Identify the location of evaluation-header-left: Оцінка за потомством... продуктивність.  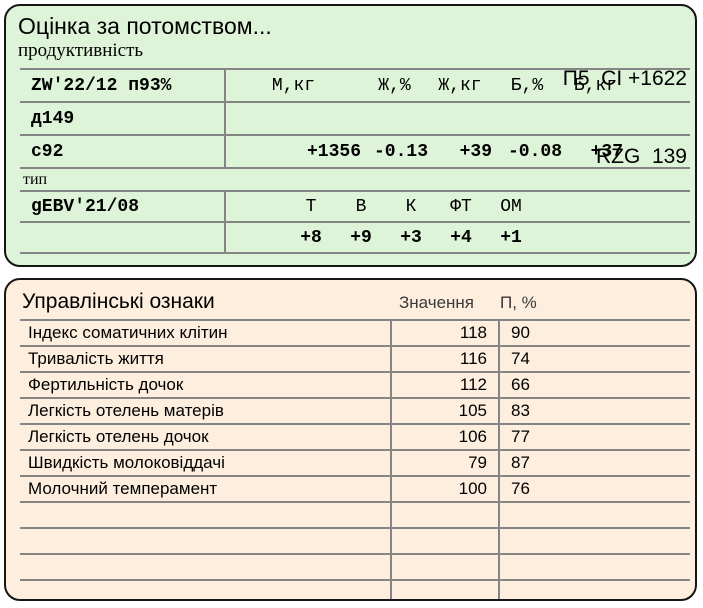
(145, 40).